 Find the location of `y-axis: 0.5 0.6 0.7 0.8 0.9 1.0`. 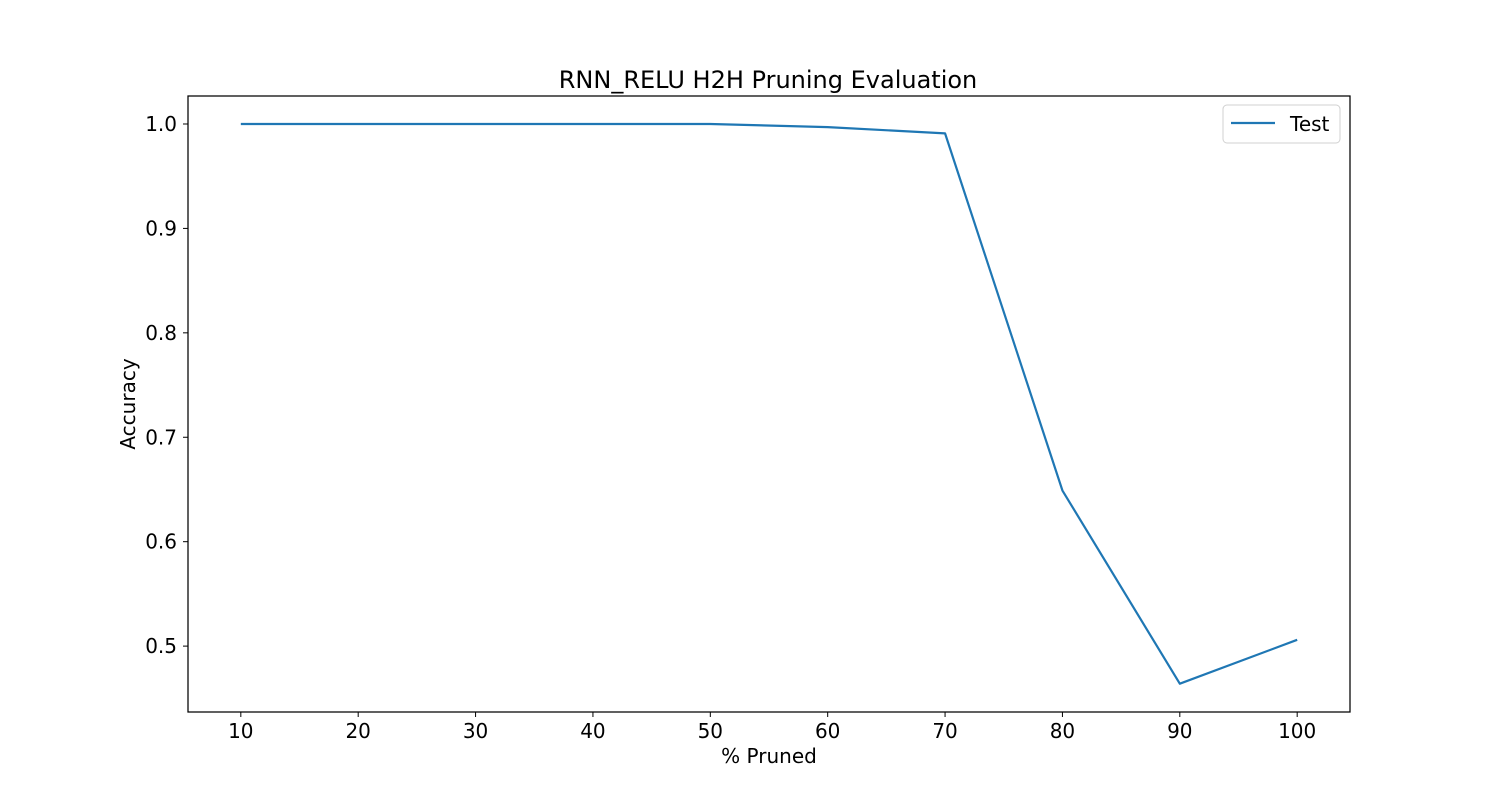

y-axis: 0.5 0.6 0.7 0.8 0.9 1.0 is located at coordinates (166, 385).